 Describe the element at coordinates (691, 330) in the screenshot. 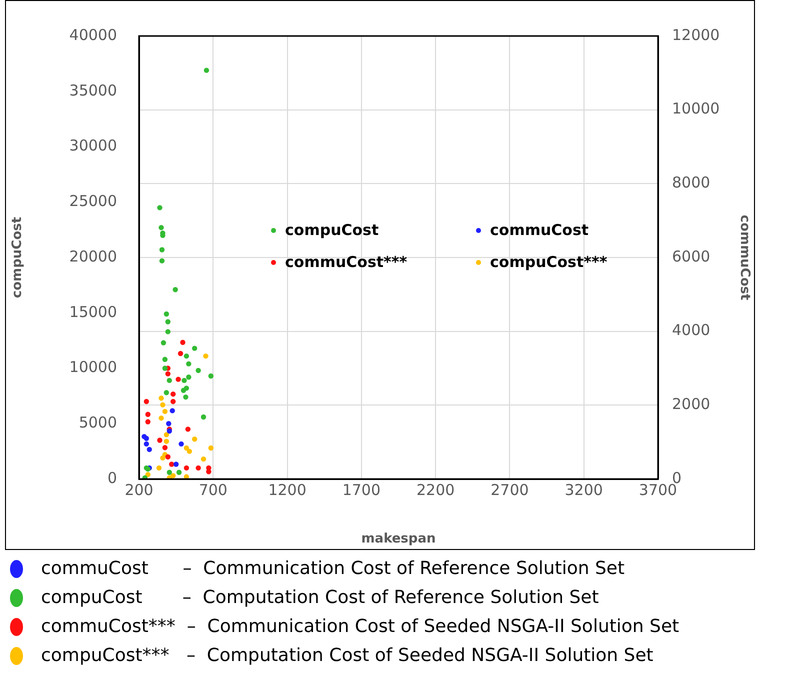

I see `y2-tick-label: 4000` at that location.